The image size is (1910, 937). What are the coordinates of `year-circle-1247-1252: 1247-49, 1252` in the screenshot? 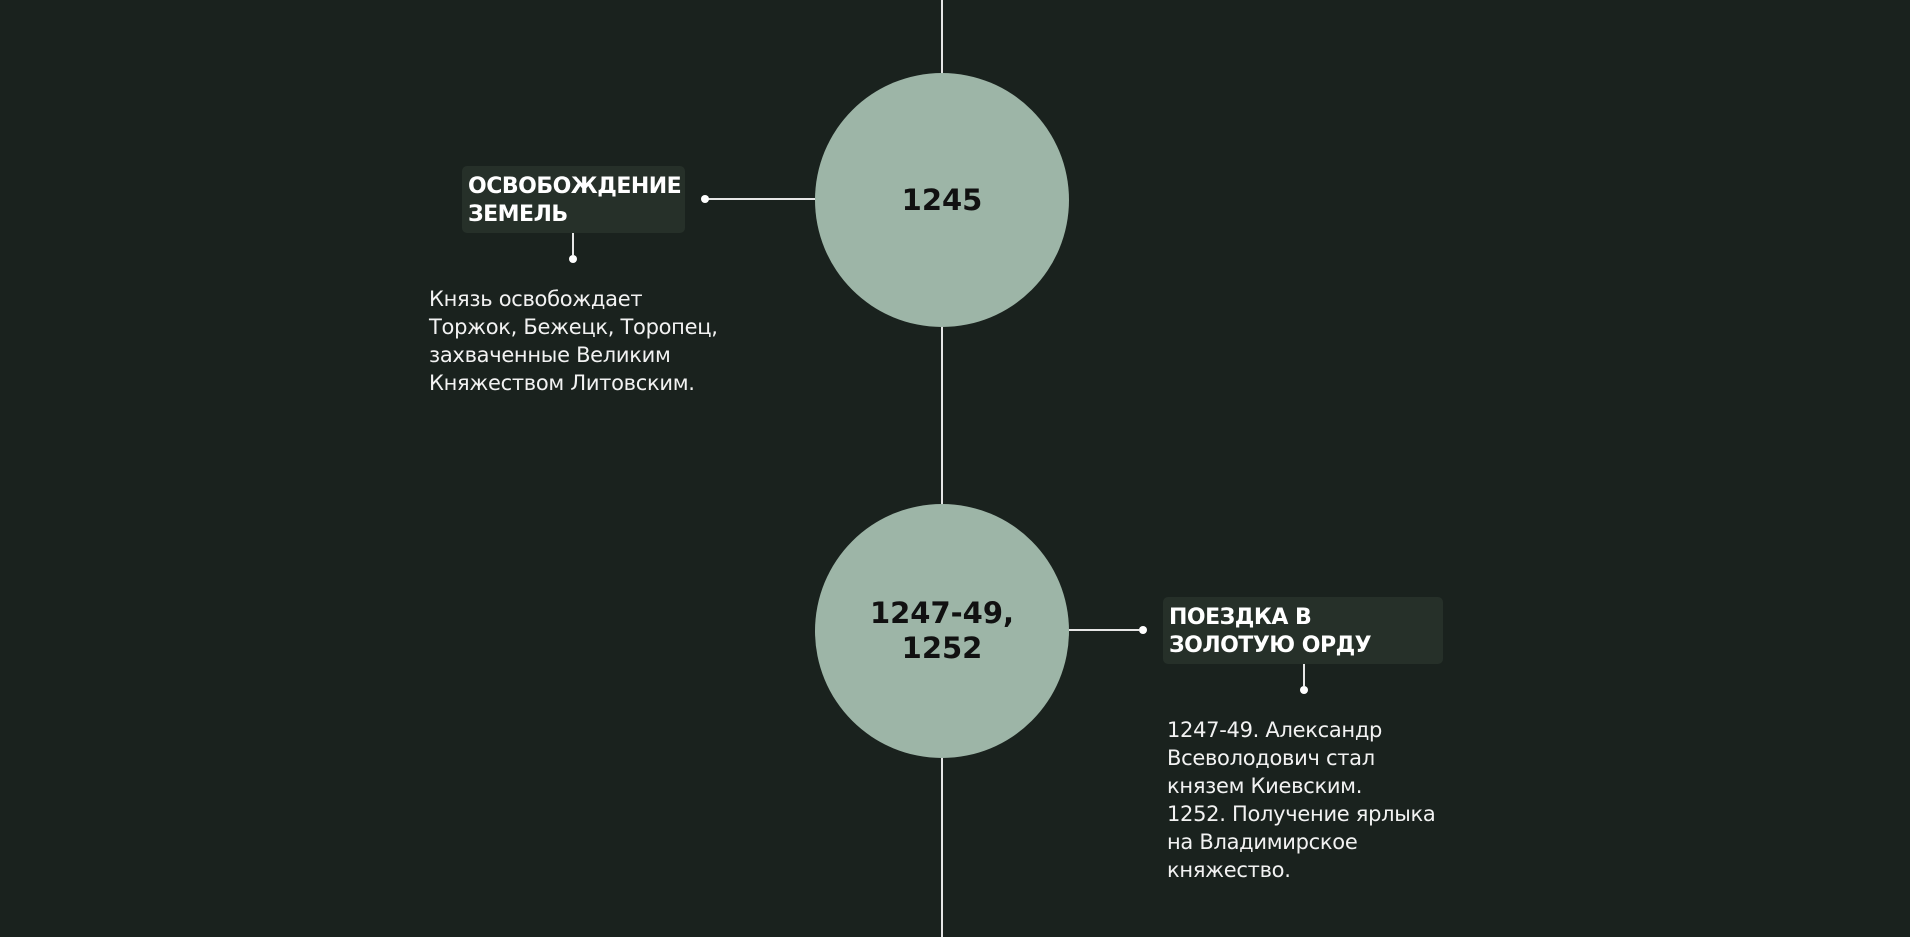 It's located at (942, 631).